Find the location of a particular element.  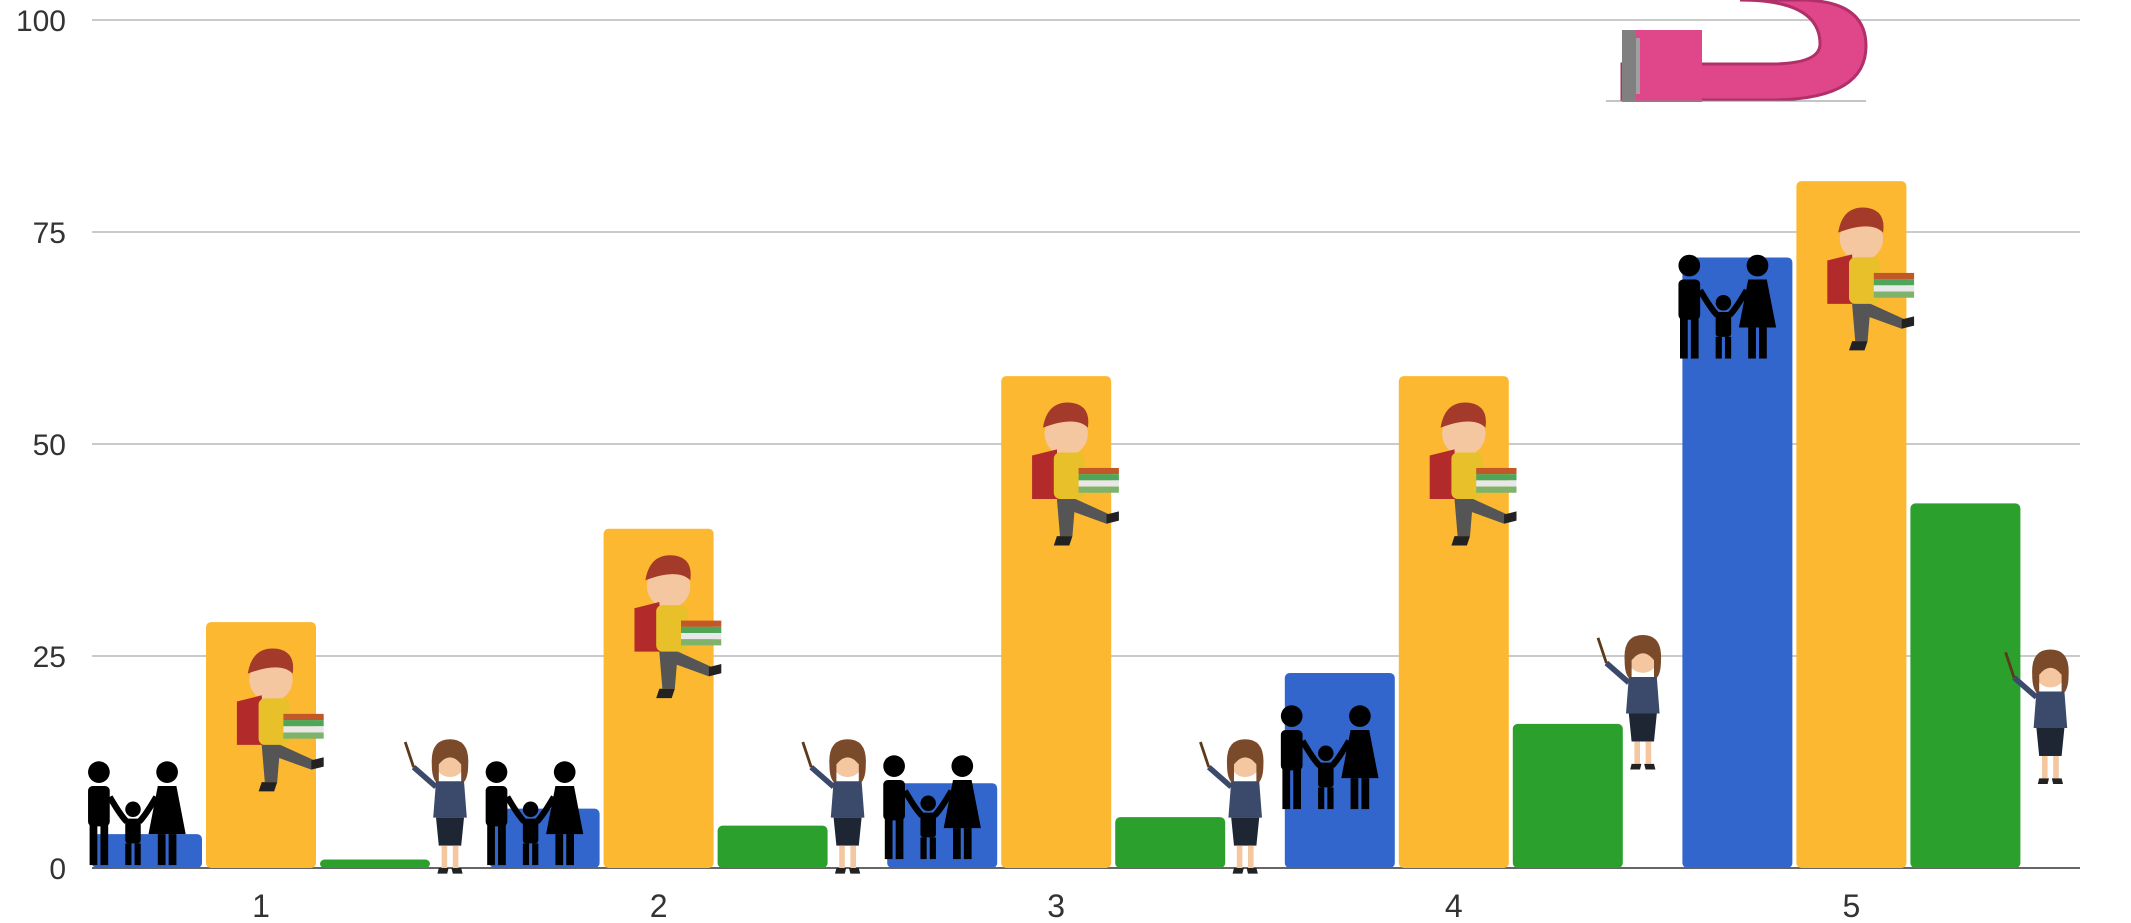

x-tick-label: 3 is located at coordinates (1056, 905).